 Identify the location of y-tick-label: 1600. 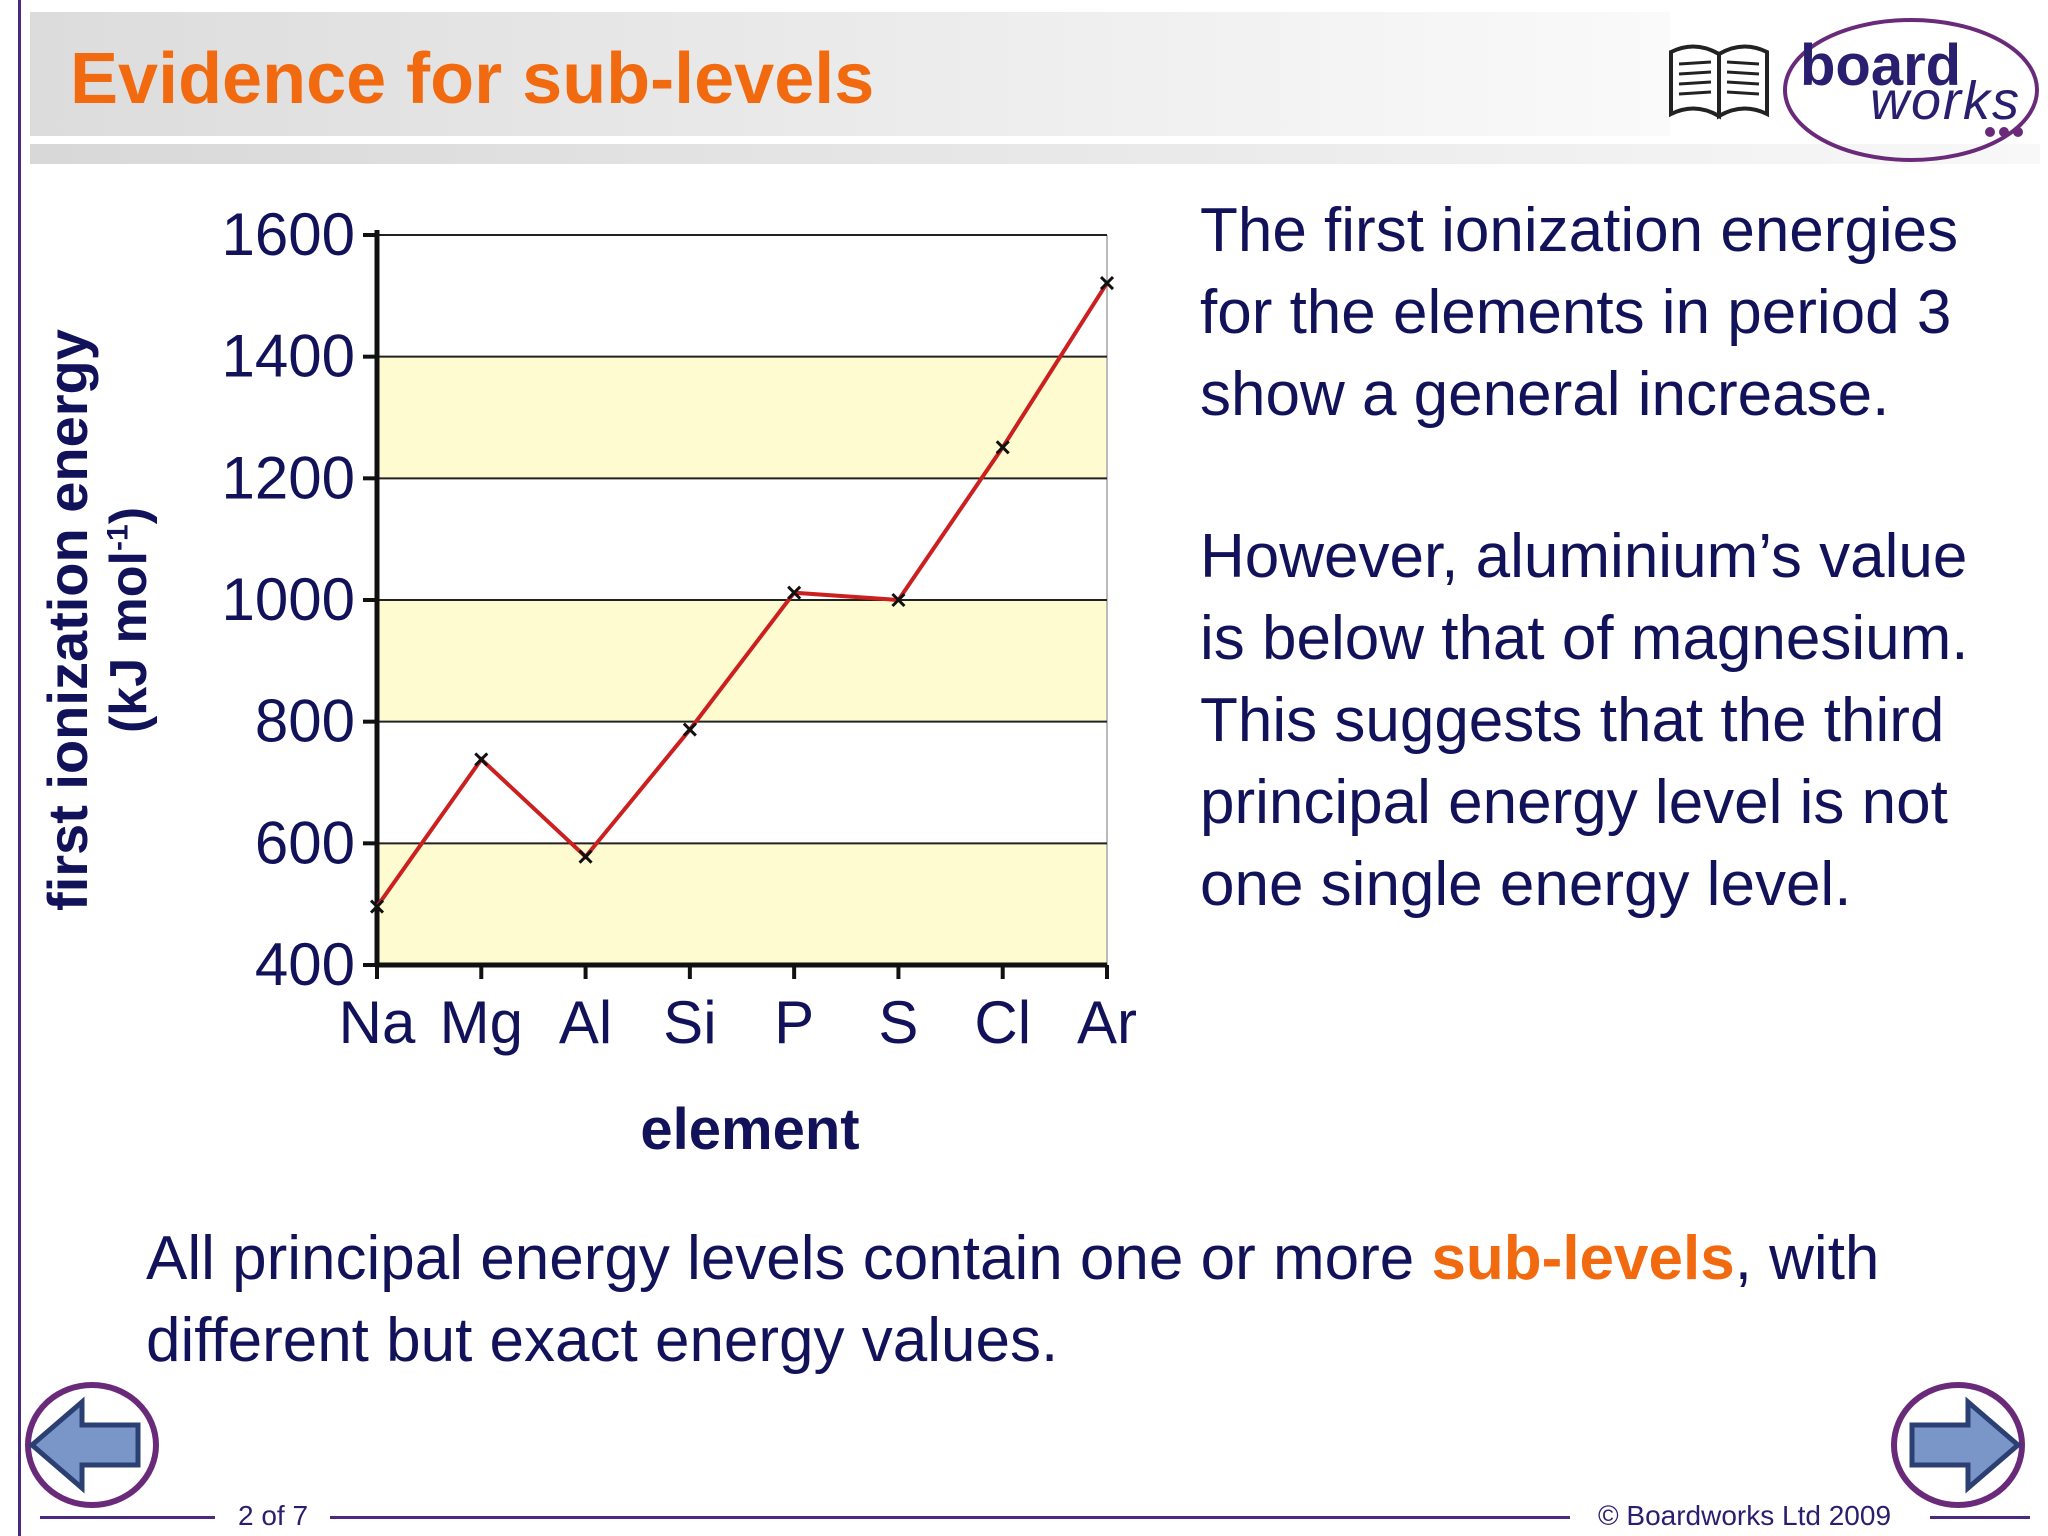
(288, 234).